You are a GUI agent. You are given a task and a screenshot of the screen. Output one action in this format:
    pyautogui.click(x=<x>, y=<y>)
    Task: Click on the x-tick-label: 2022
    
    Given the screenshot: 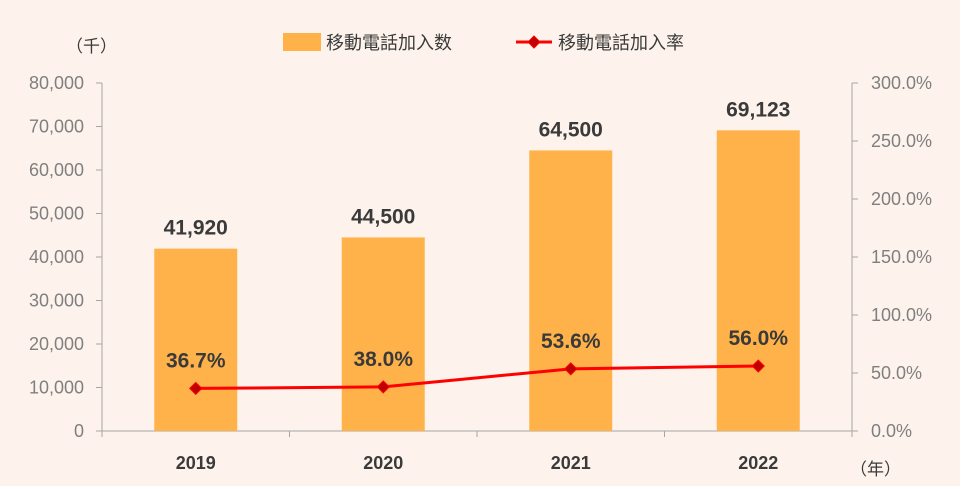 What is the action you would take?
    pyautogui.click(x=758, y=463)
    